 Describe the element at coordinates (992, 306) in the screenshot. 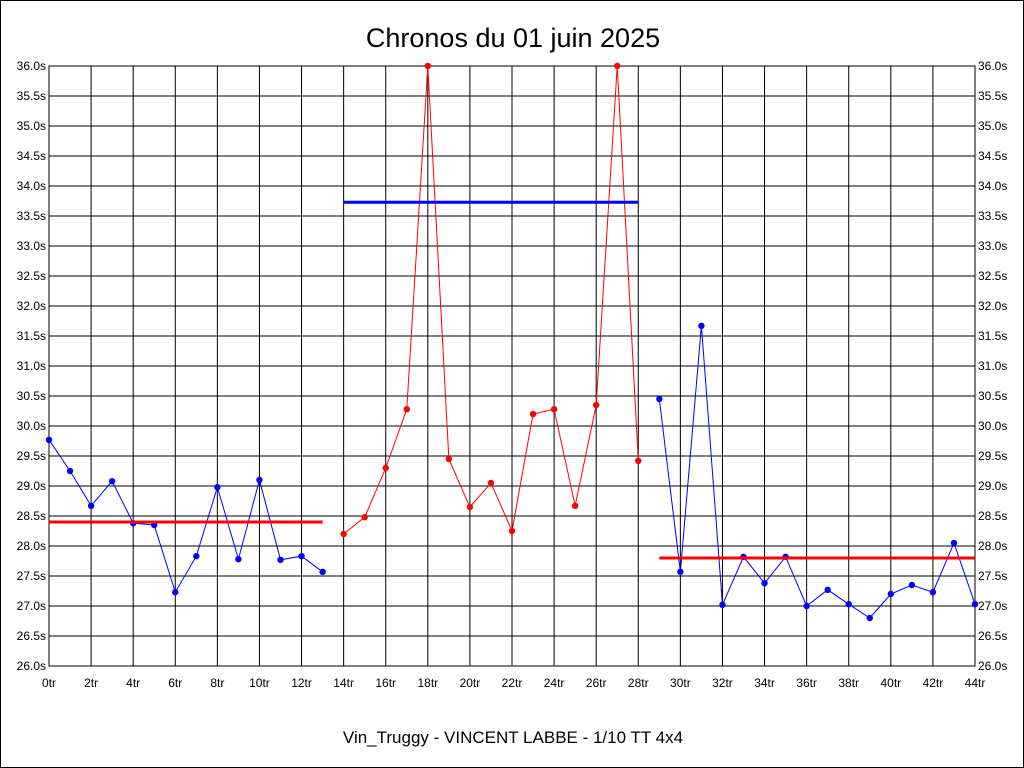

I see `y-tick-label-right: 32.0s` at that location.